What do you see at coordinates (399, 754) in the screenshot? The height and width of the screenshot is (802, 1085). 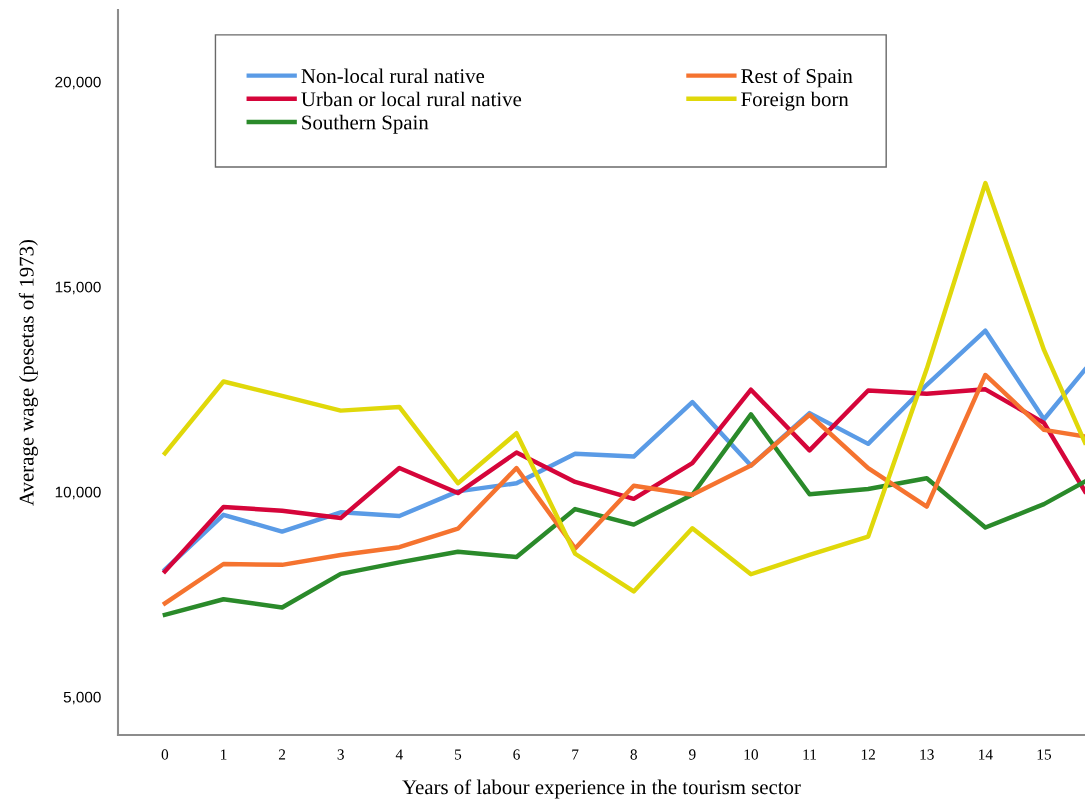 I see `x-tick-label: 4` at bounding box center [399, 754].